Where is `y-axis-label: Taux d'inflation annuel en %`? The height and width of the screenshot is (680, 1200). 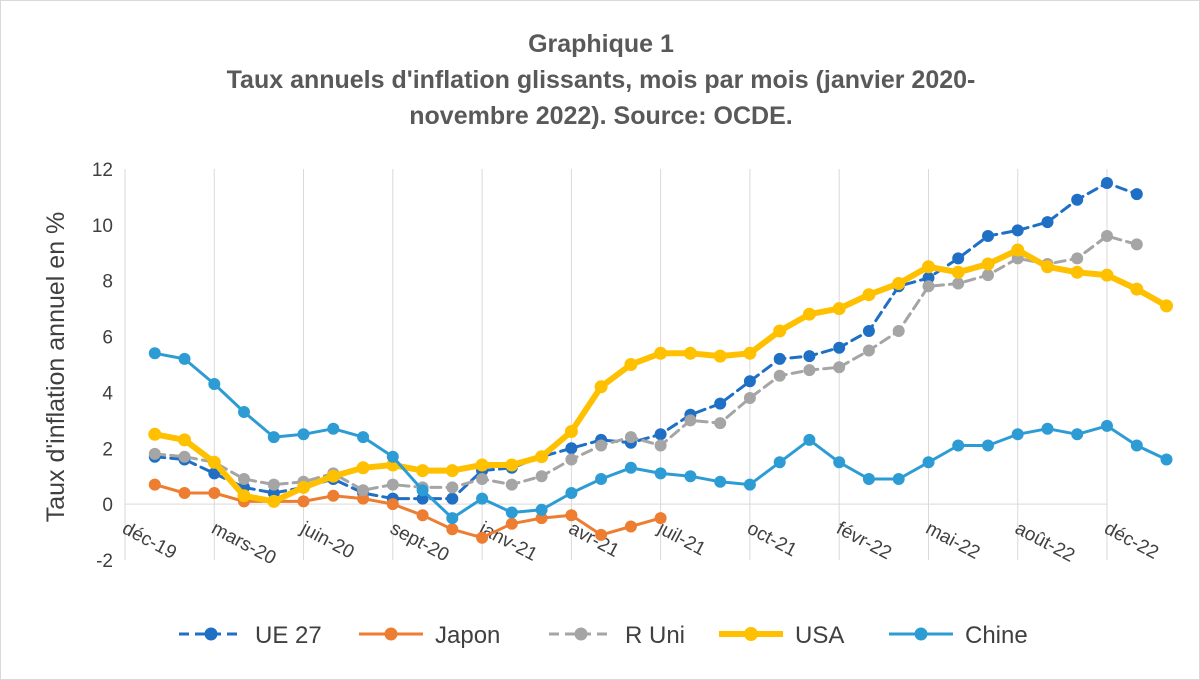 y-axis-label: Taux d'inflation annuel en % is located at coordinates (56, 367).